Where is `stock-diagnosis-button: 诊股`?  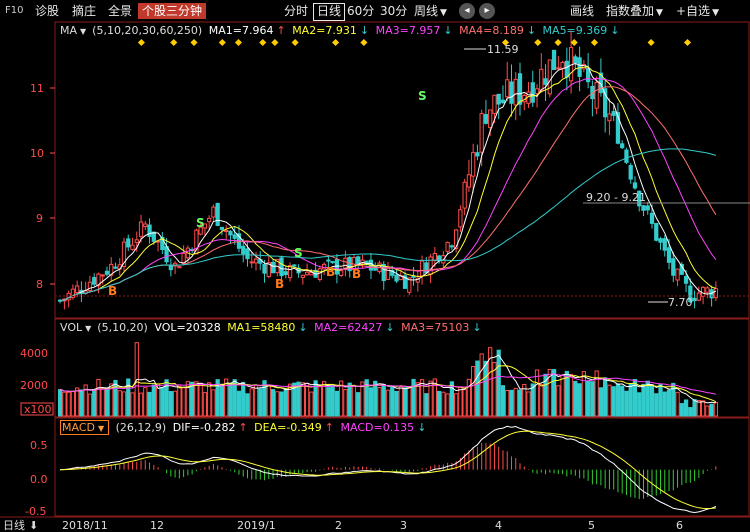 stock-diagnosis-button: 诊股 is located at coordinates (47, 11).